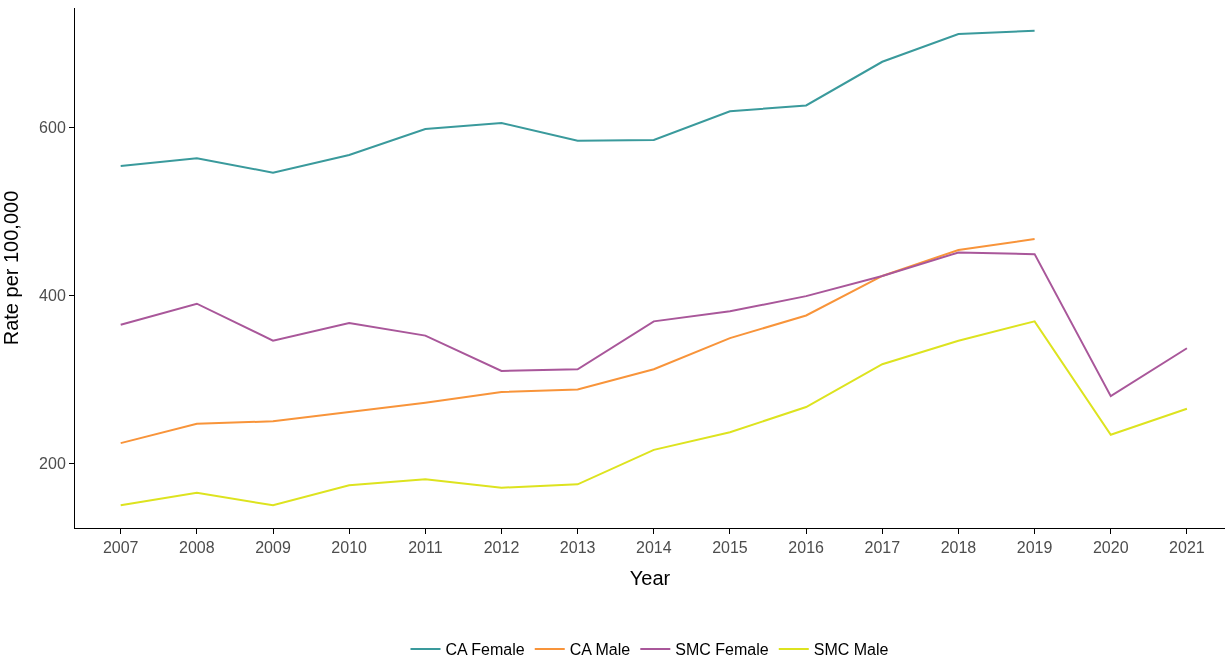 This screenshot has height=666, width=1225. I want to click on x-tick-label: 2016, so click(806, 548).